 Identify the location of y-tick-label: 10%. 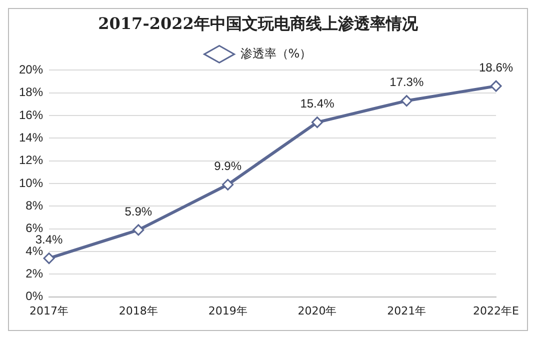
(31, 183).